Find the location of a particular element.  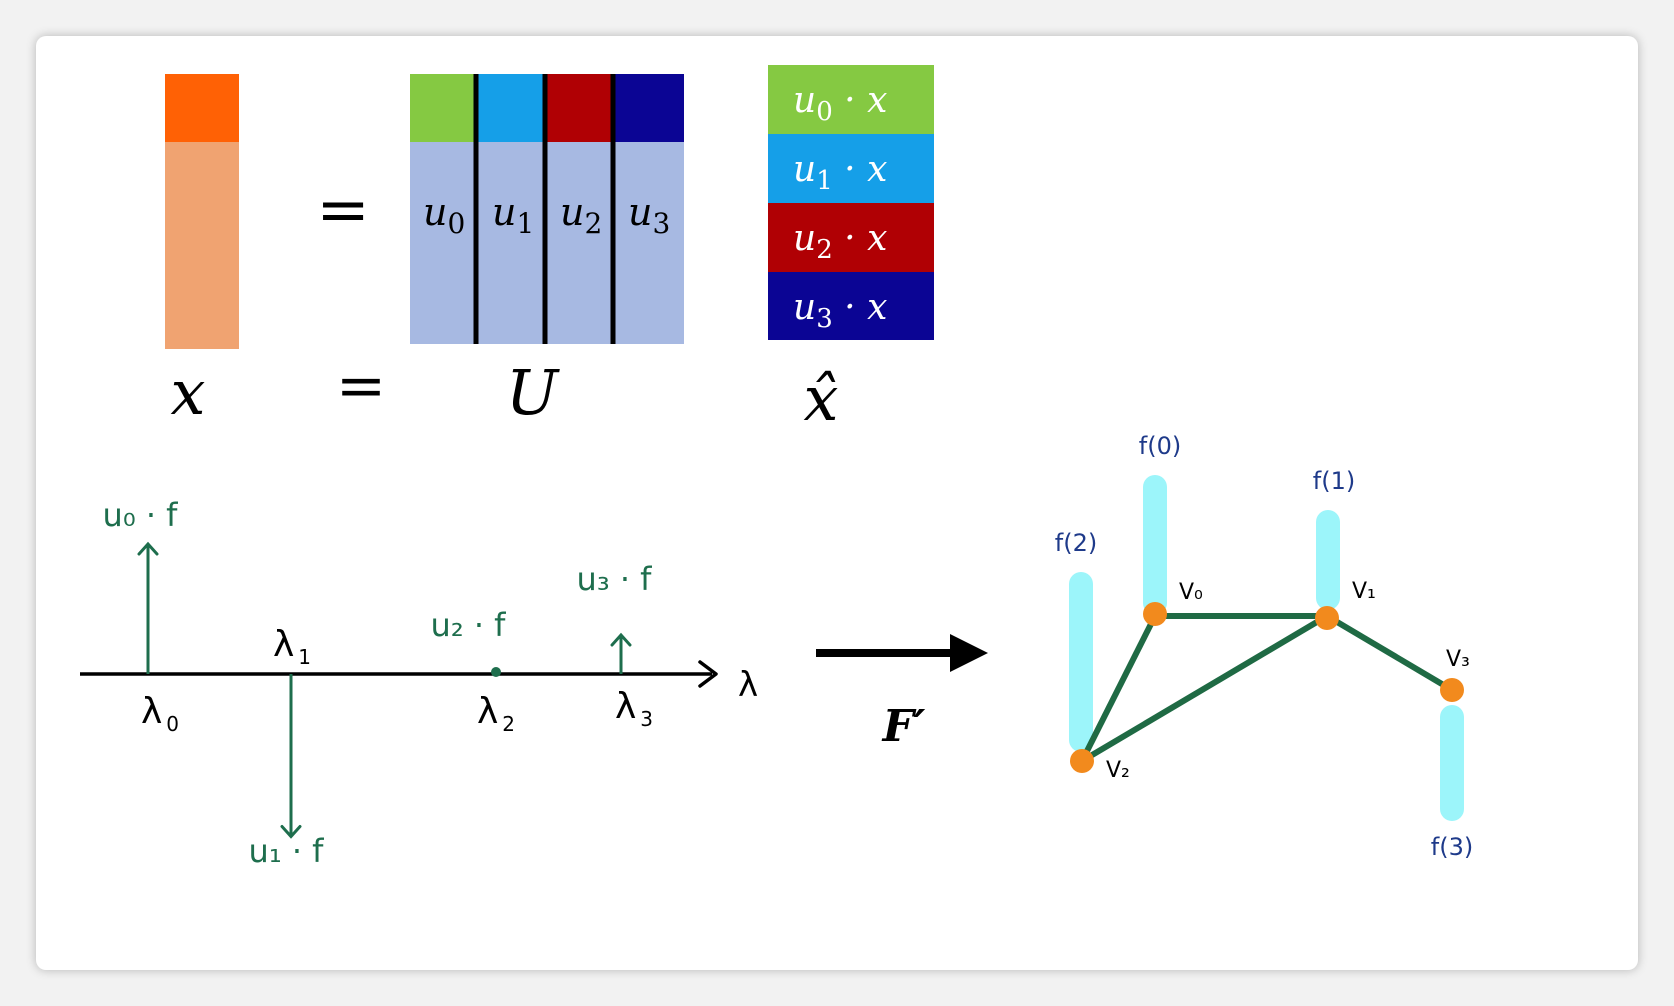

spectrum-value-label-1: u₁ · f is located at coordinates (287, 851).